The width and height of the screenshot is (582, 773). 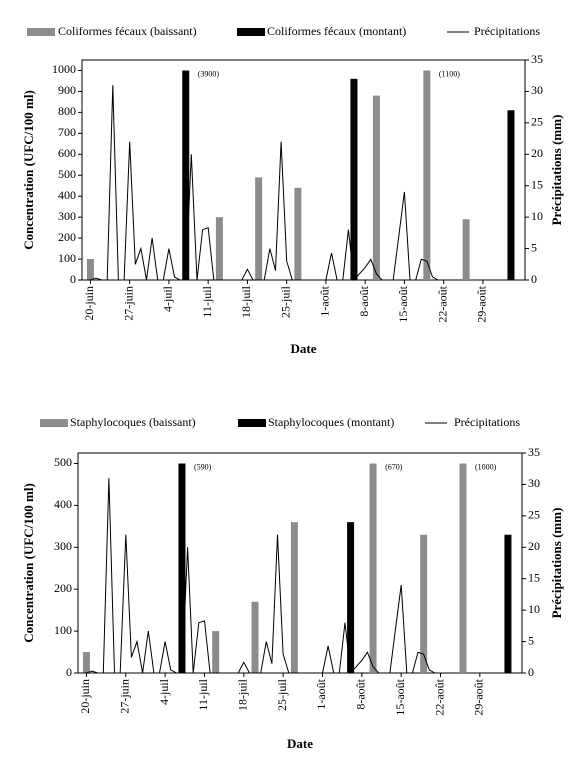 What do you see at coordinates (209, 73) in the screenshot?
I see `value-label: (3900)` at bounding box center [209, 73].